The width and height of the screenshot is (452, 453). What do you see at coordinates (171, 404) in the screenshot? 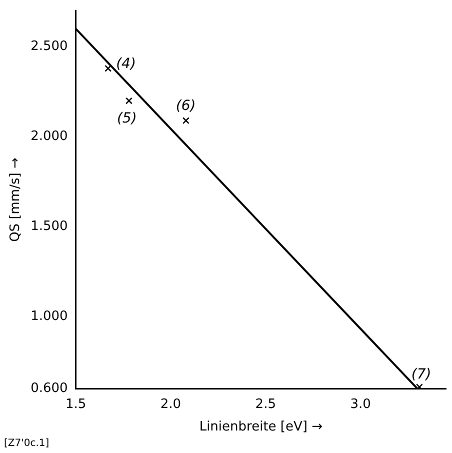
I see `x-tick-label: 2.0` at bounding box center [171, 404].